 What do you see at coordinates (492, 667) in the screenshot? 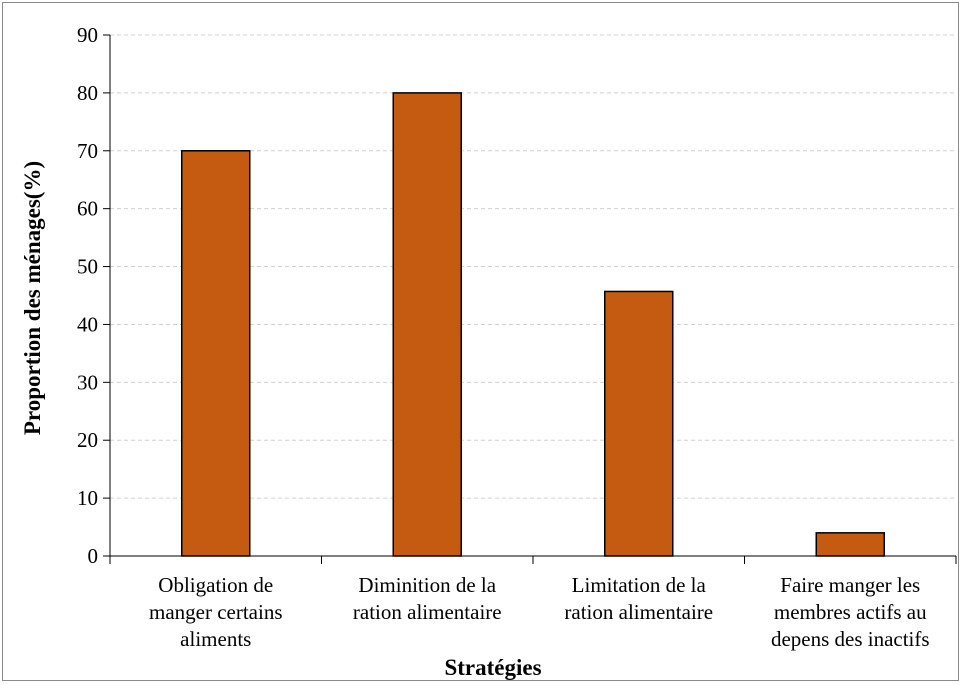
I see `x-axis-title: Stratégies` at bounding box center [492, 667].